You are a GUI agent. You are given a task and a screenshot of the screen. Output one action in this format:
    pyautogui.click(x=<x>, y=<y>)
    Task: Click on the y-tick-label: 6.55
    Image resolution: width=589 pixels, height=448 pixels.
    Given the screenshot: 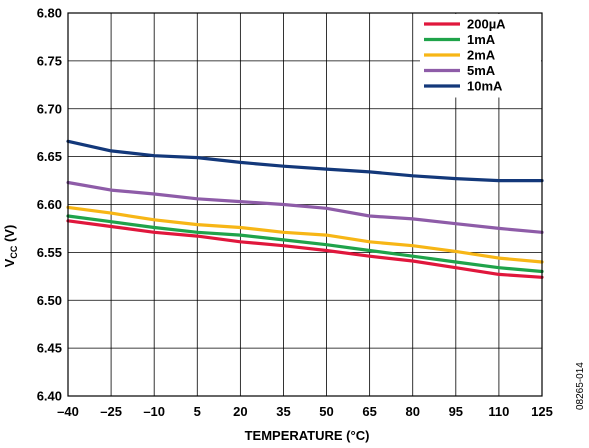 What is the action you would take?
    pyautogui.click(x=49, y=252)
    